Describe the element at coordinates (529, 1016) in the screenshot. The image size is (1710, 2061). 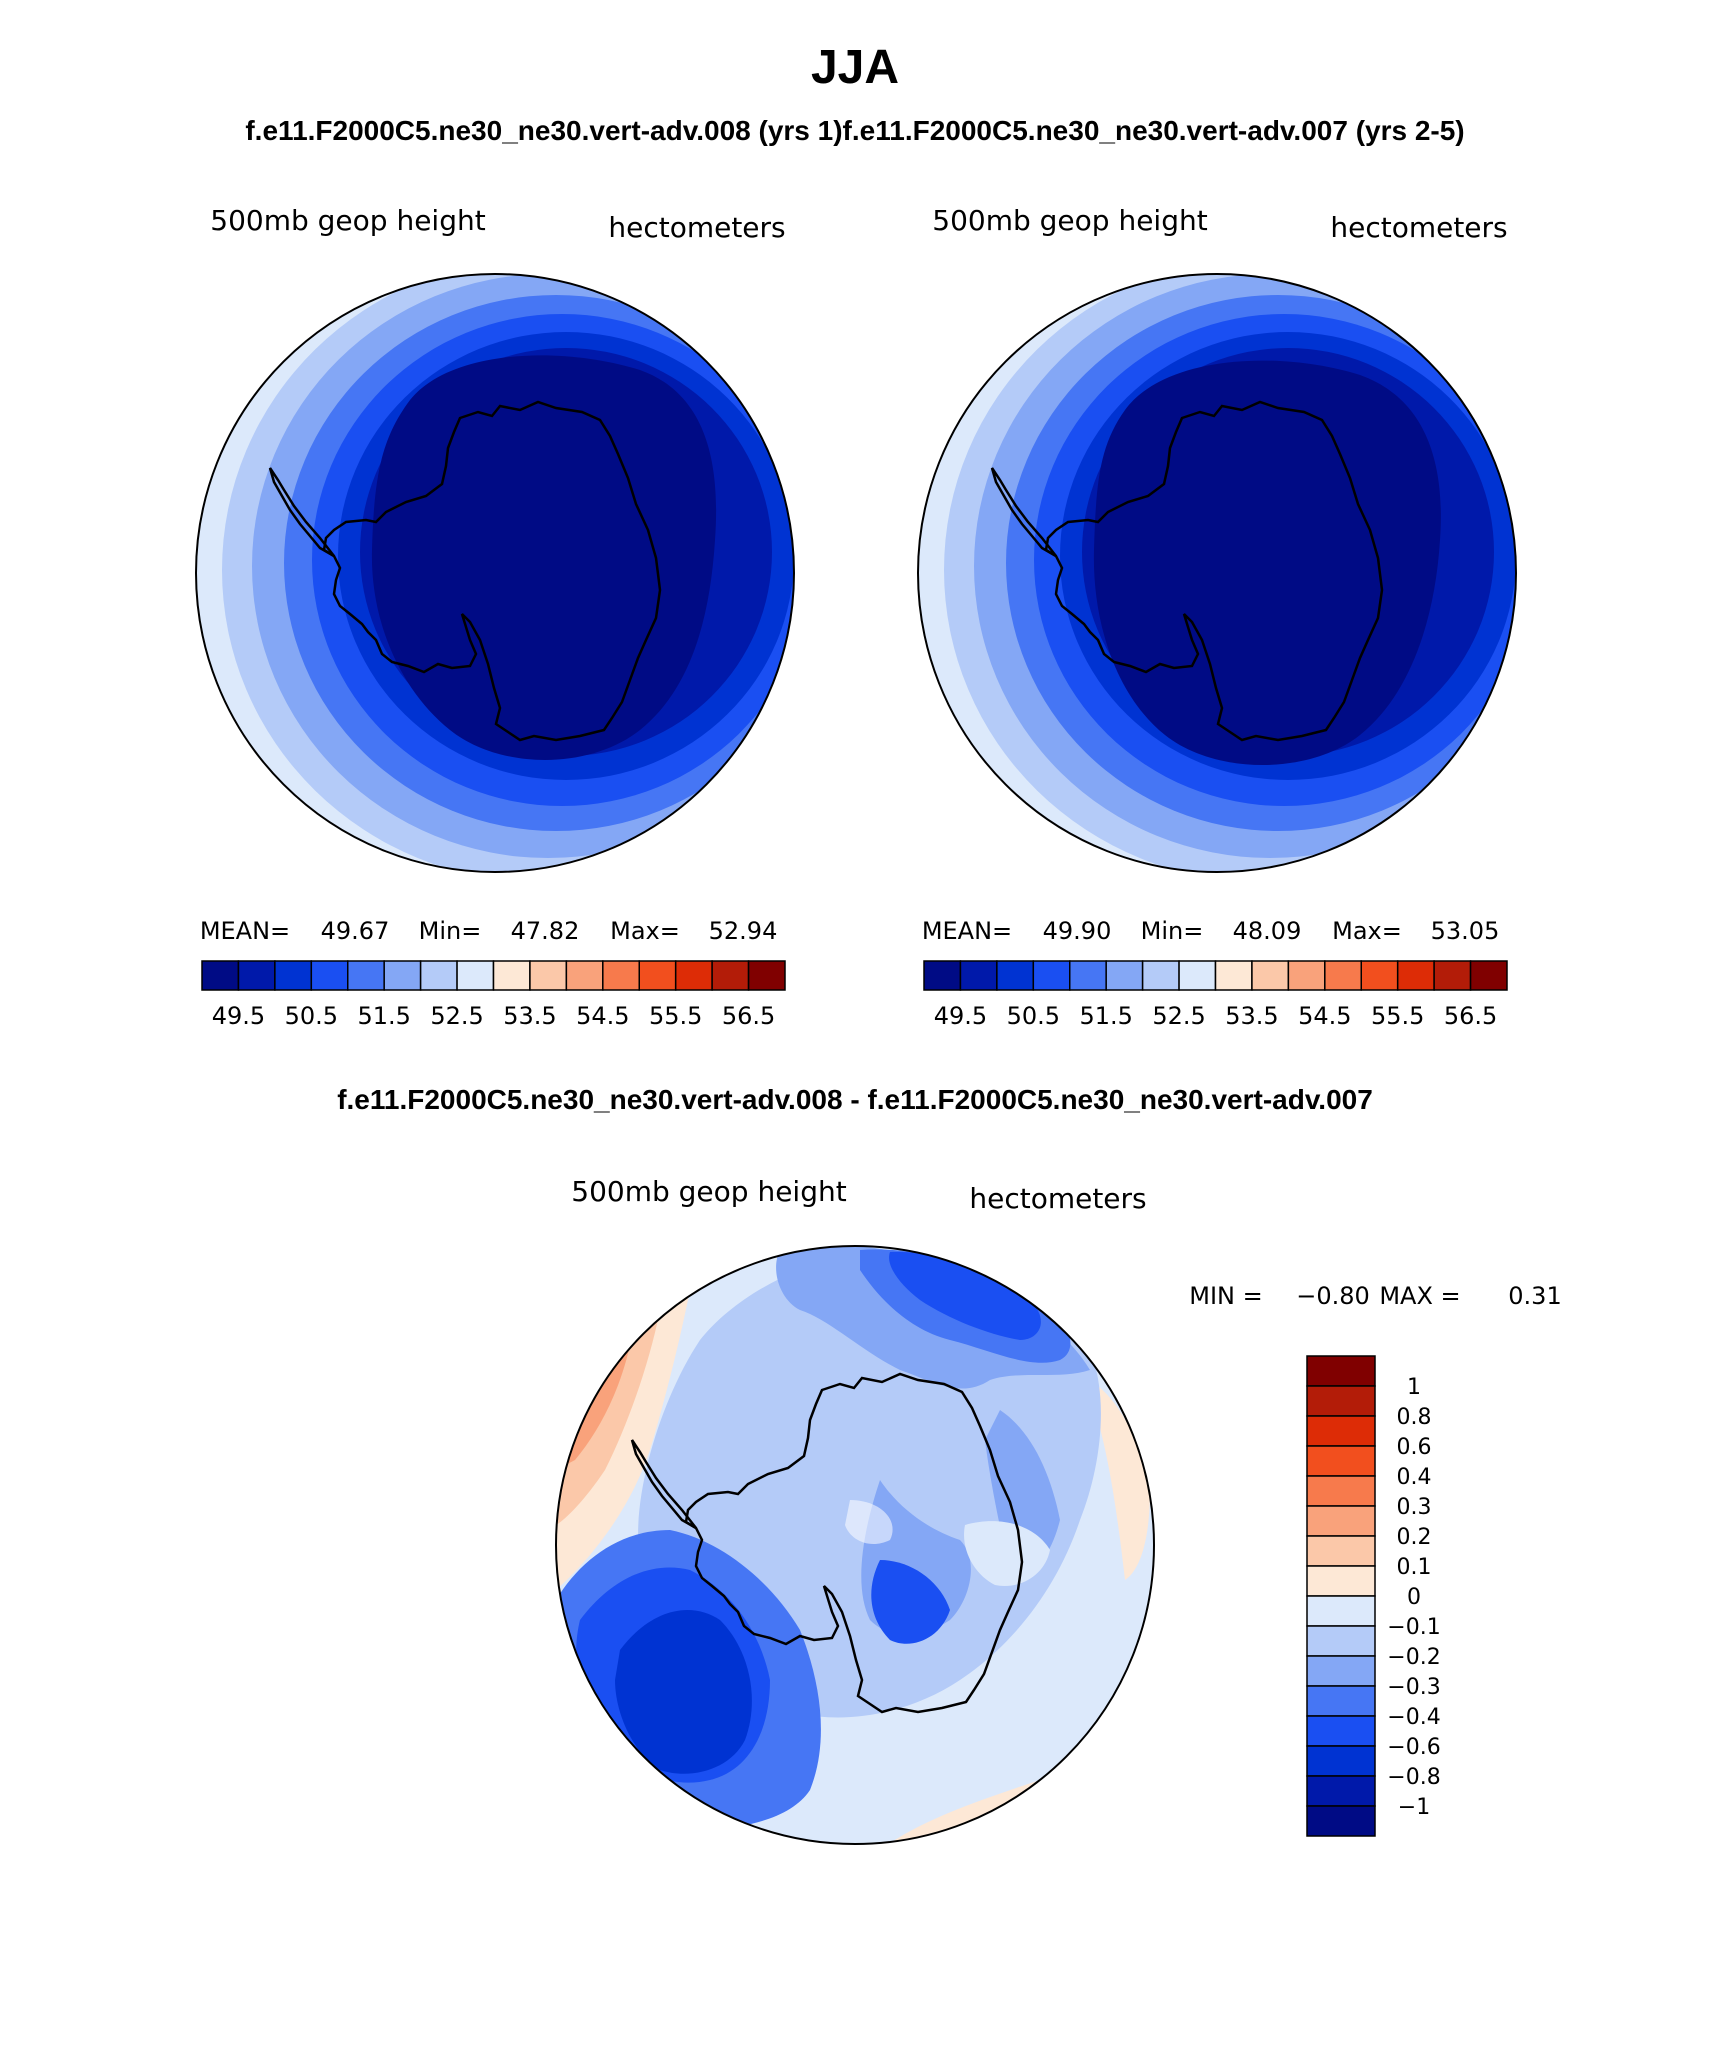
I see `colorbar-left-tick-label: 53.5` at that location.